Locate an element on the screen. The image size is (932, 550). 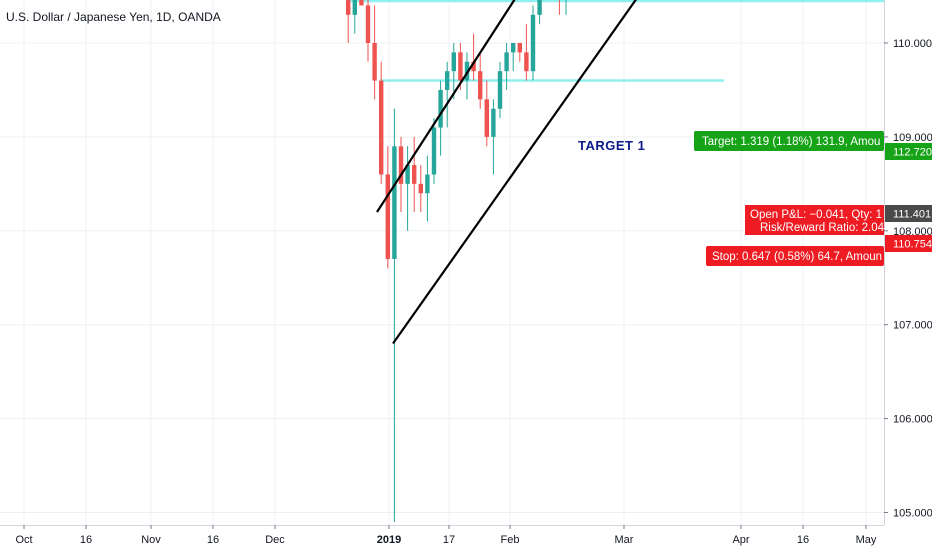
x-tick-label: Feb is located at coordinates (510, 540).